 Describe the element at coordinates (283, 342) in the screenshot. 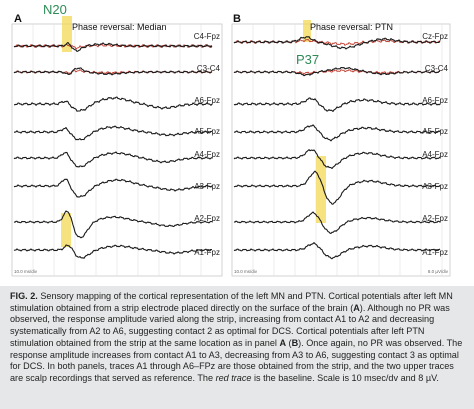

I see `caption-panel-ref-a-2: A` at that location.